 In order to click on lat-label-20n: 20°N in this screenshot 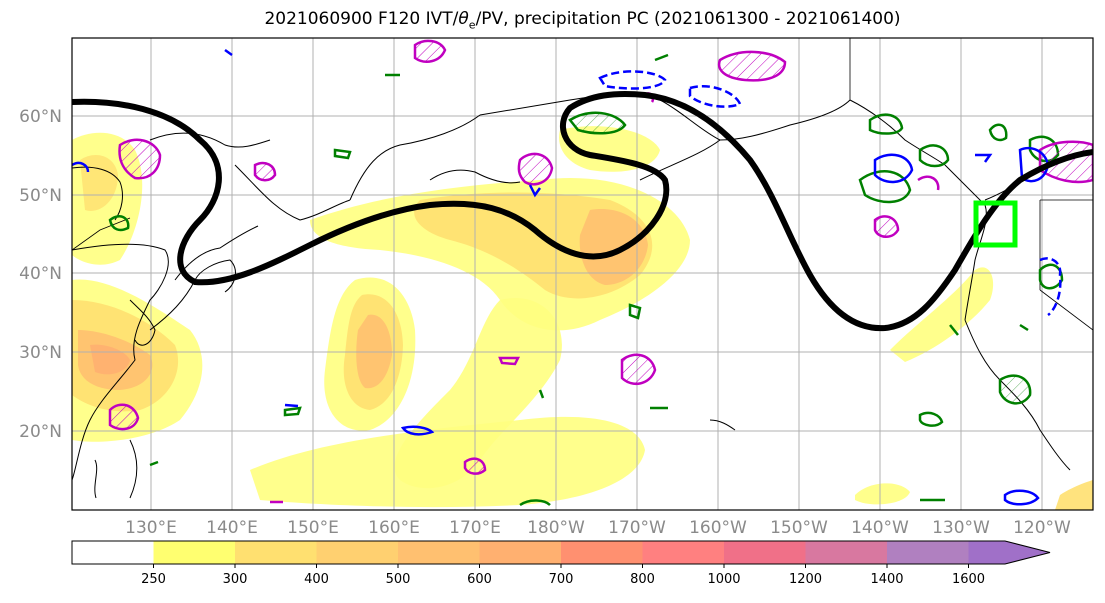, I will do `click(40, 432)`.